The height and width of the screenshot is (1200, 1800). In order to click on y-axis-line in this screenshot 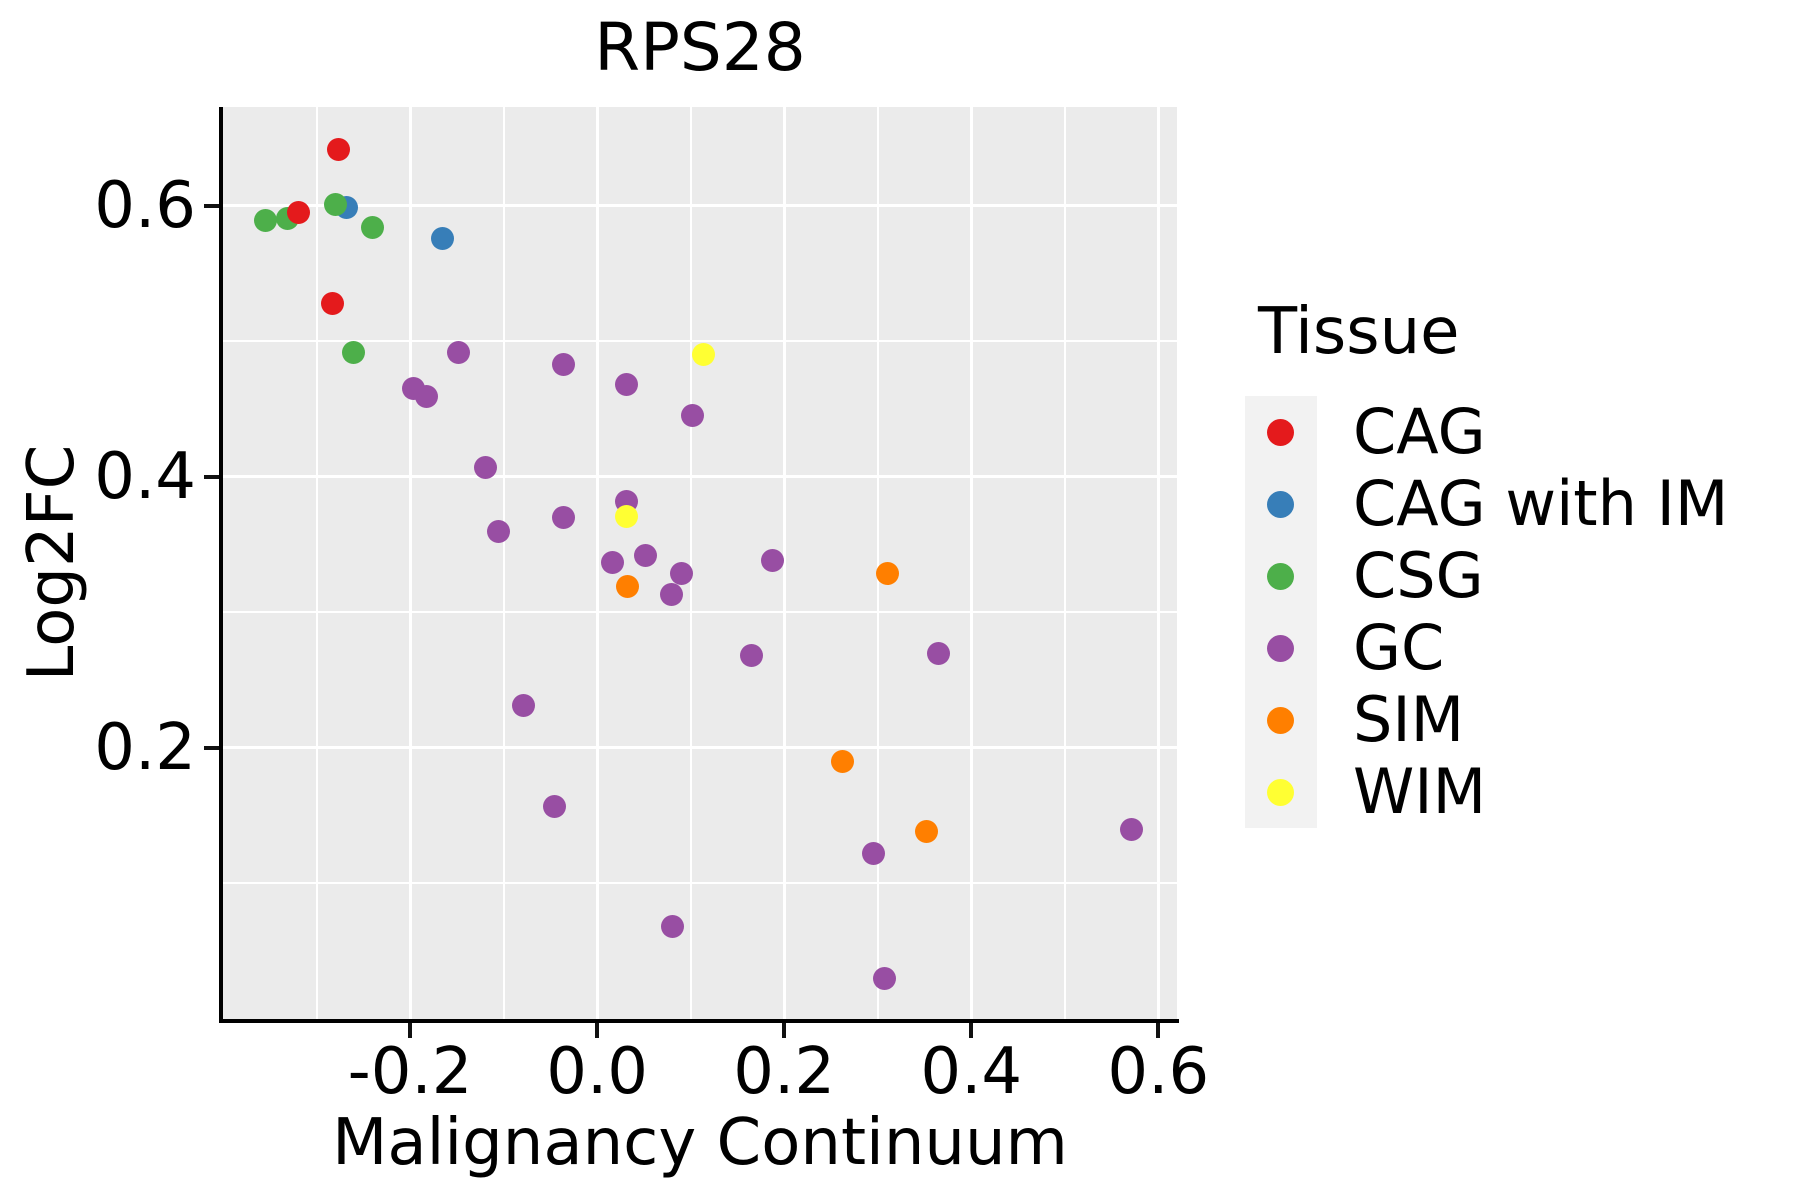, I will do `click(221, 565)`.